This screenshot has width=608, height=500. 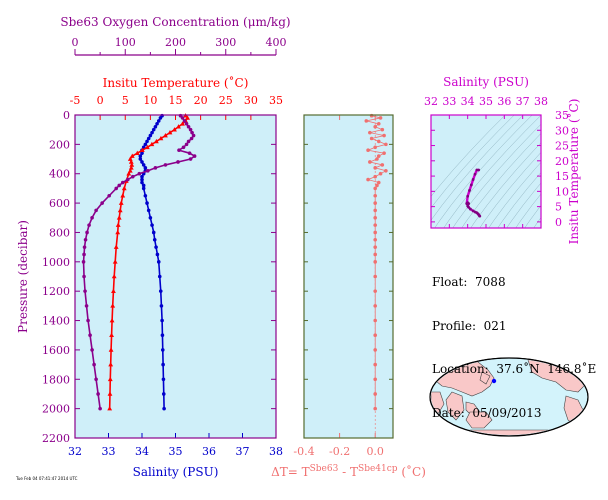 What do you see at coordinates (431, 101) in the screenshot?
I see `ts-salinity-tick-label: 32` at bounding box center [431, 101].